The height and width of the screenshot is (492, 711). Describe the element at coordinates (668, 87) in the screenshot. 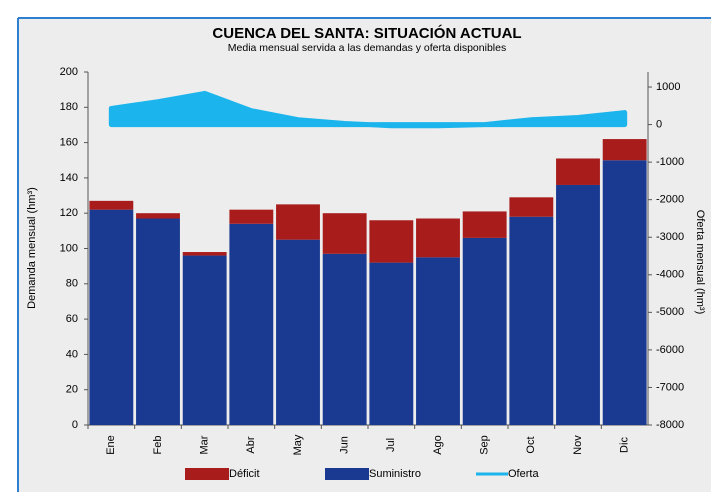

I see `y2-tick-label: 1000` at that location.